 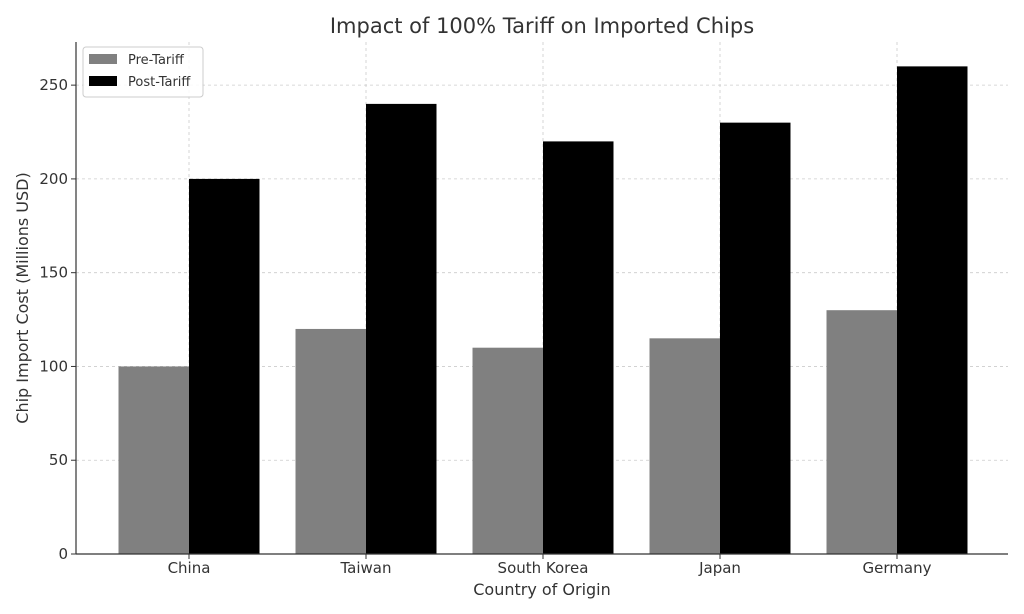 What do you see at coordinates (755, 338) in the screenshot?
I see `post-tariff-bar-japan` at bounding box center [755, 338].